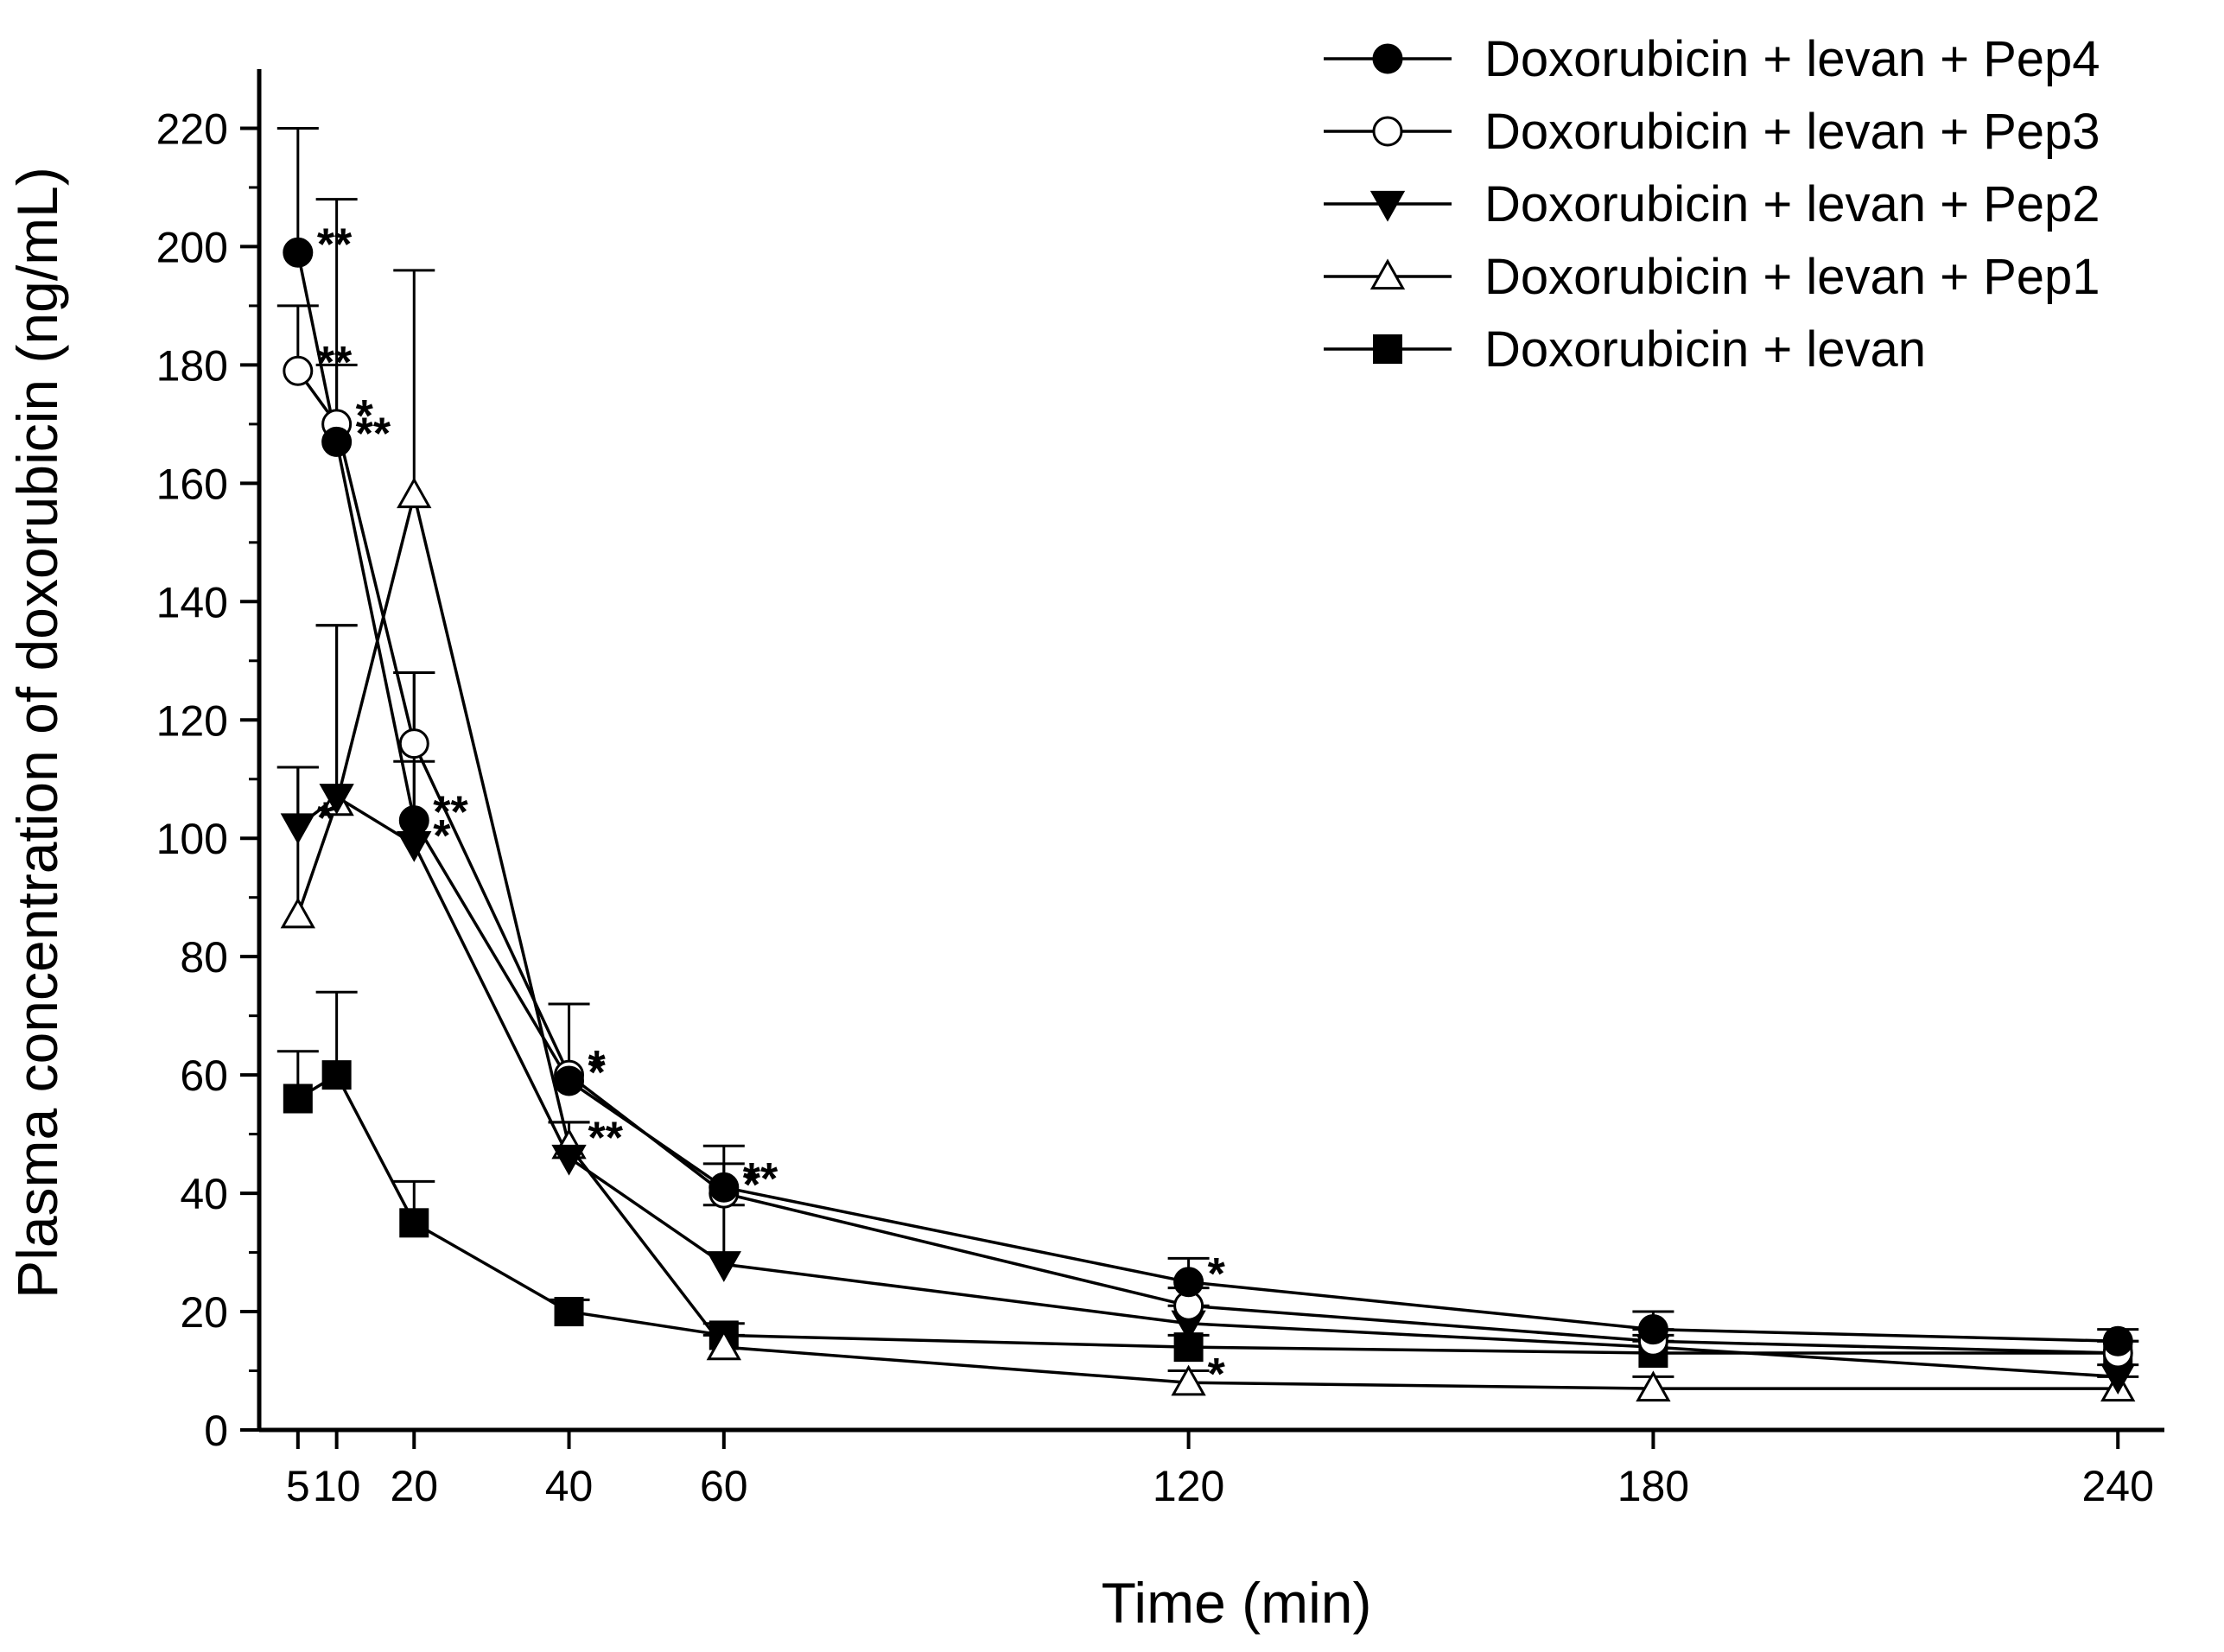  Describe the element at coordinates (569, 1486) in the screenshot. I see `x-tick-label: 40` at that location.